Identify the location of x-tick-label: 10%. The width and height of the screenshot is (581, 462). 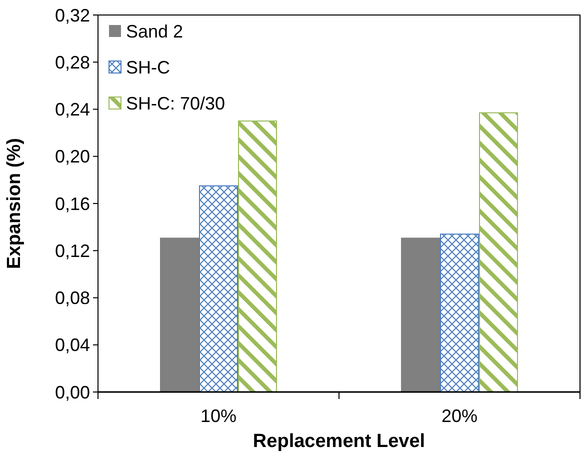
(218, 416).